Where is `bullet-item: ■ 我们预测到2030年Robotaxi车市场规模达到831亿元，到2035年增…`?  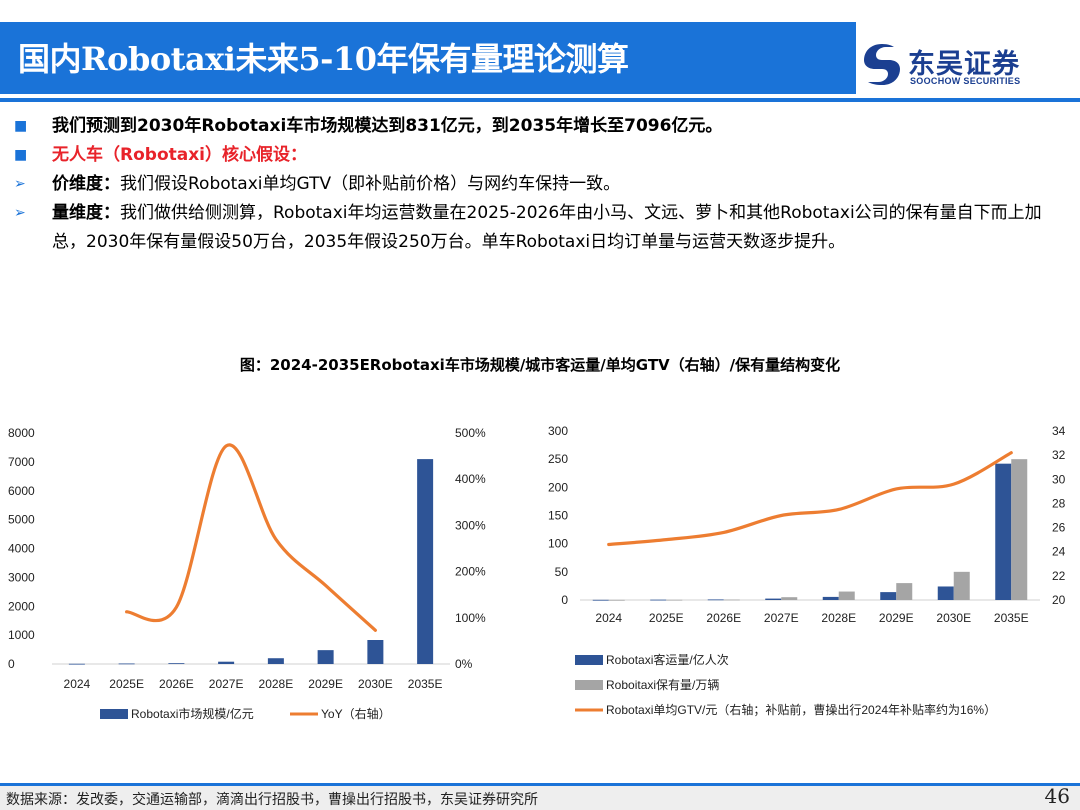 bullet-item: ■ 我们预测到2030年Robotaxi车市场规模达到831亿元，到2035年增… is located at coordinates (539, 126).